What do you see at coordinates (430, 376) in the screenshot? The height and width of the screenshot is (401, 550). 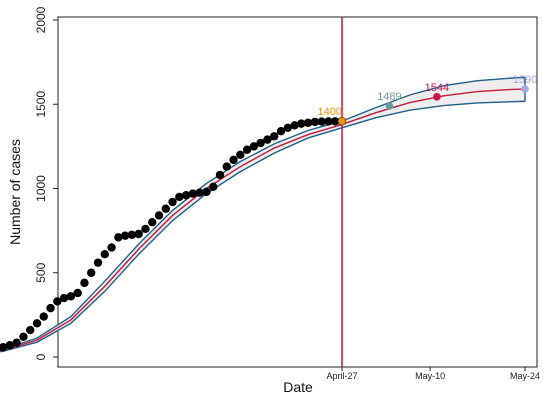 I see `x-tick-label: May-10` at bounding box center [430, 376].